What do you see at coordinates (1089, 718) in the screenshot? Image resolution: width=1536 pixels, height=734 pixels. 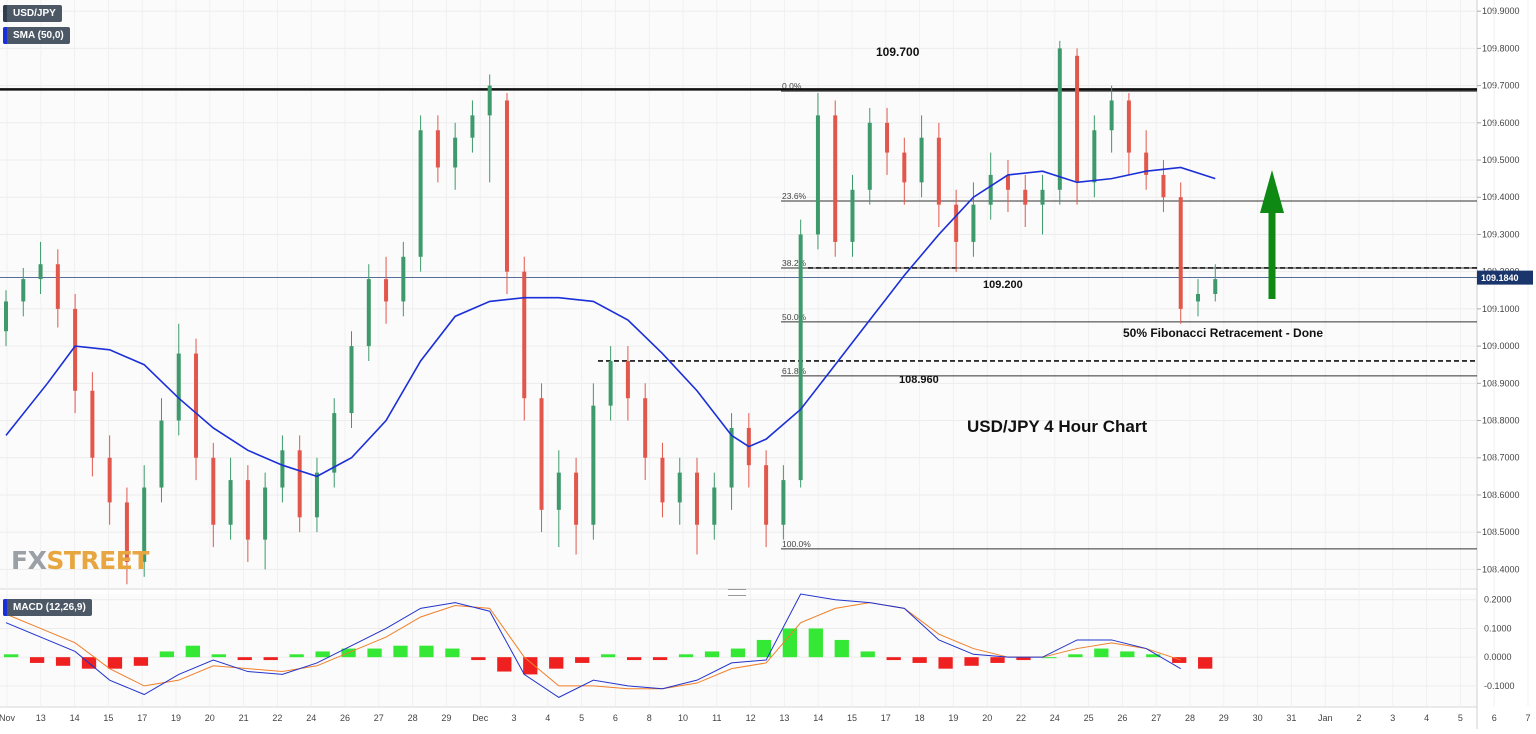 I see `time-tick-label: 25` at bounding box center [1089, 718].